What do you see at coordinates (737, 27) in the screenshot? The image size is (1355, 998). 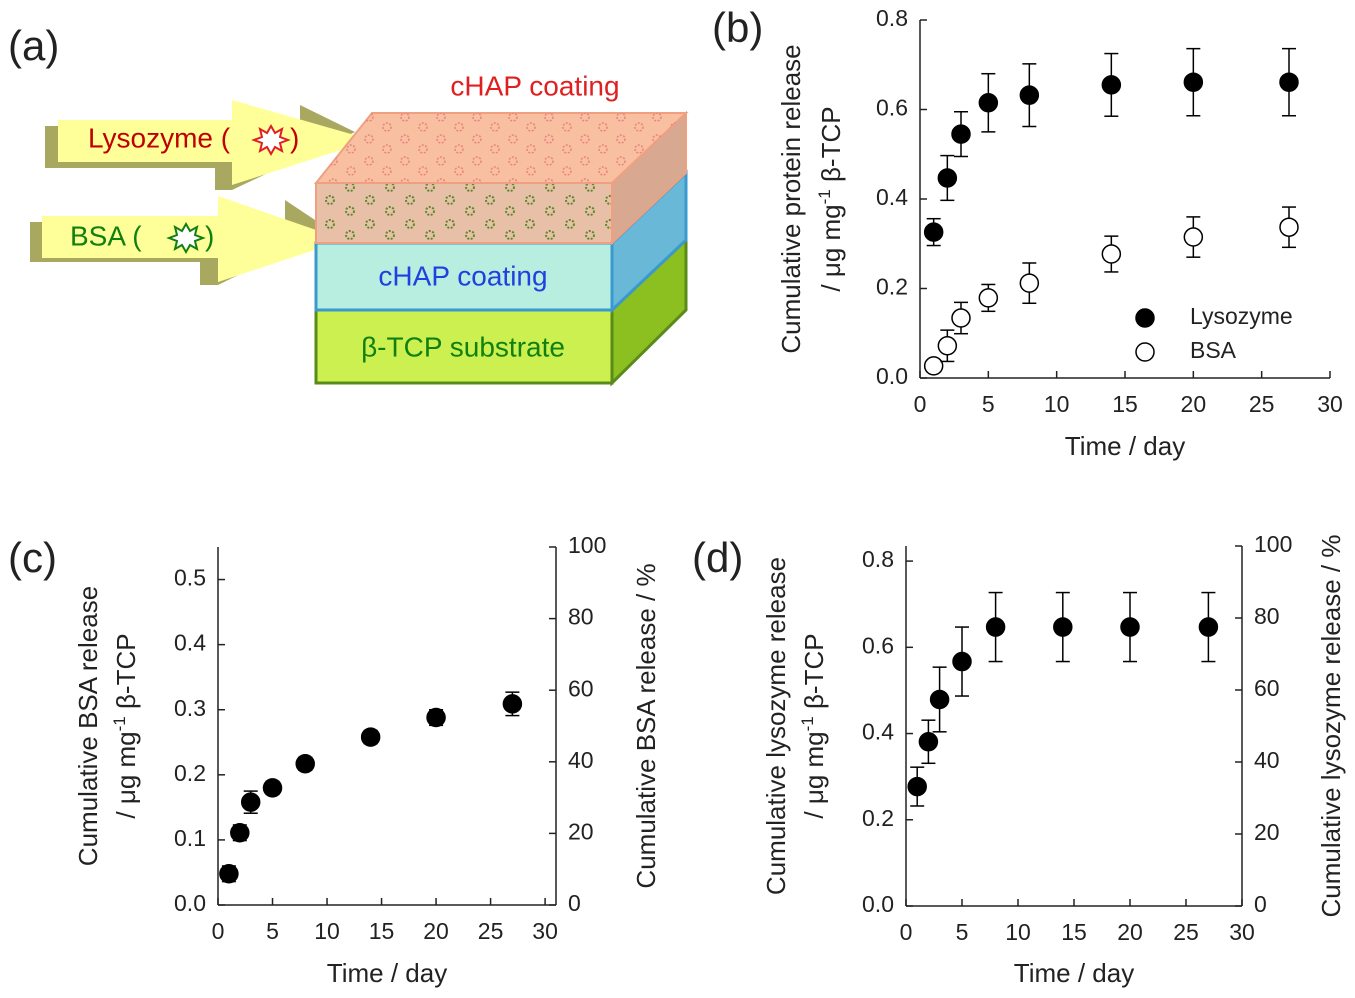 I see `panel-label: (b)` at bounding box center [737, 27].